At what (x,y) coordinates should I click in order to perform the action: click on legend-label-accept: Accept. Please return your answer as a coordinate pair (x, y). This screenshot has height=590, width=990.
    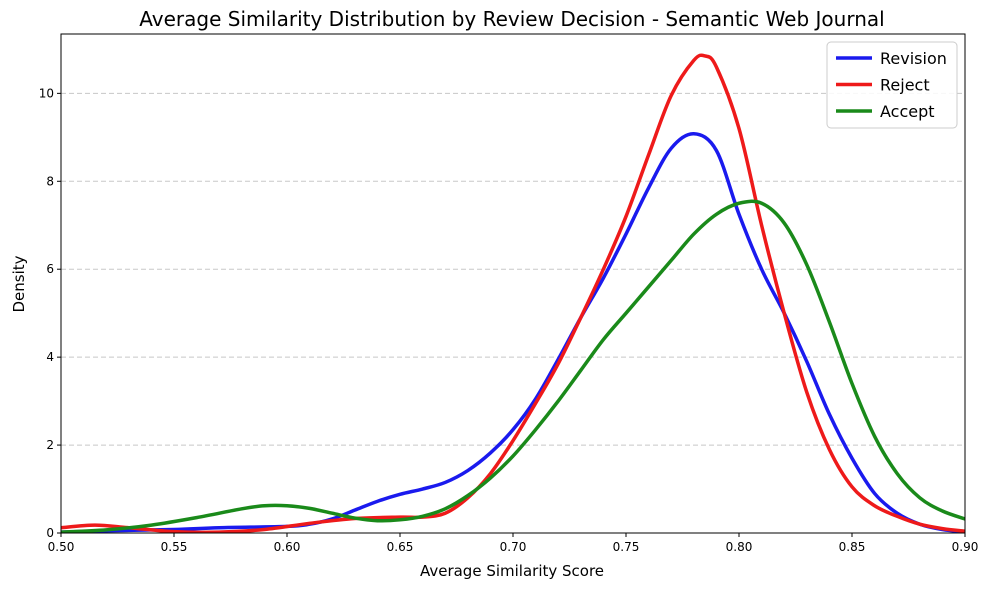
    Looking at the image, I should click on (907, 111).